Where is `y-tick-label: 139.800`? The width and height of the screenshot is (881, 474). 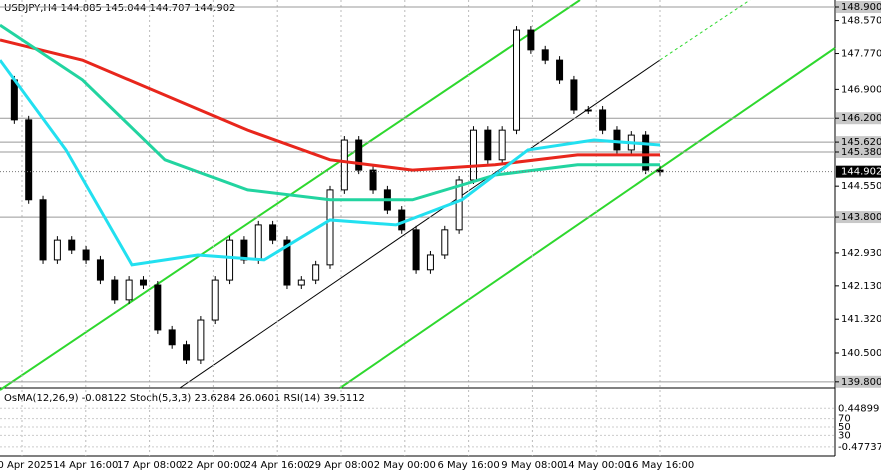 y-tick-label: 139.800 is located at coordinates (861, 382).